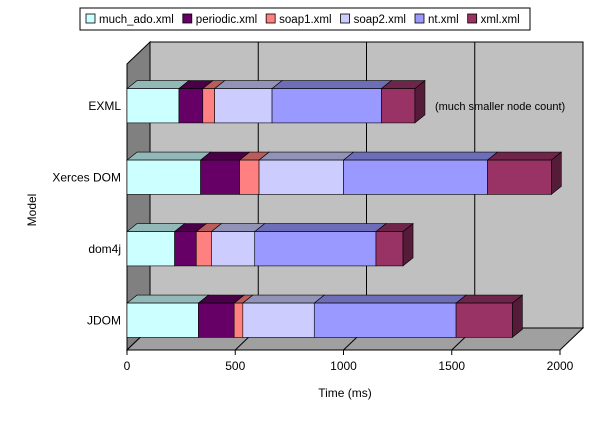 The image size is (600, 427). What do you see at coordinates (104, 106) in the screenshot?
I see `y-tick-label: EXML` at bounding box center [104, 106].